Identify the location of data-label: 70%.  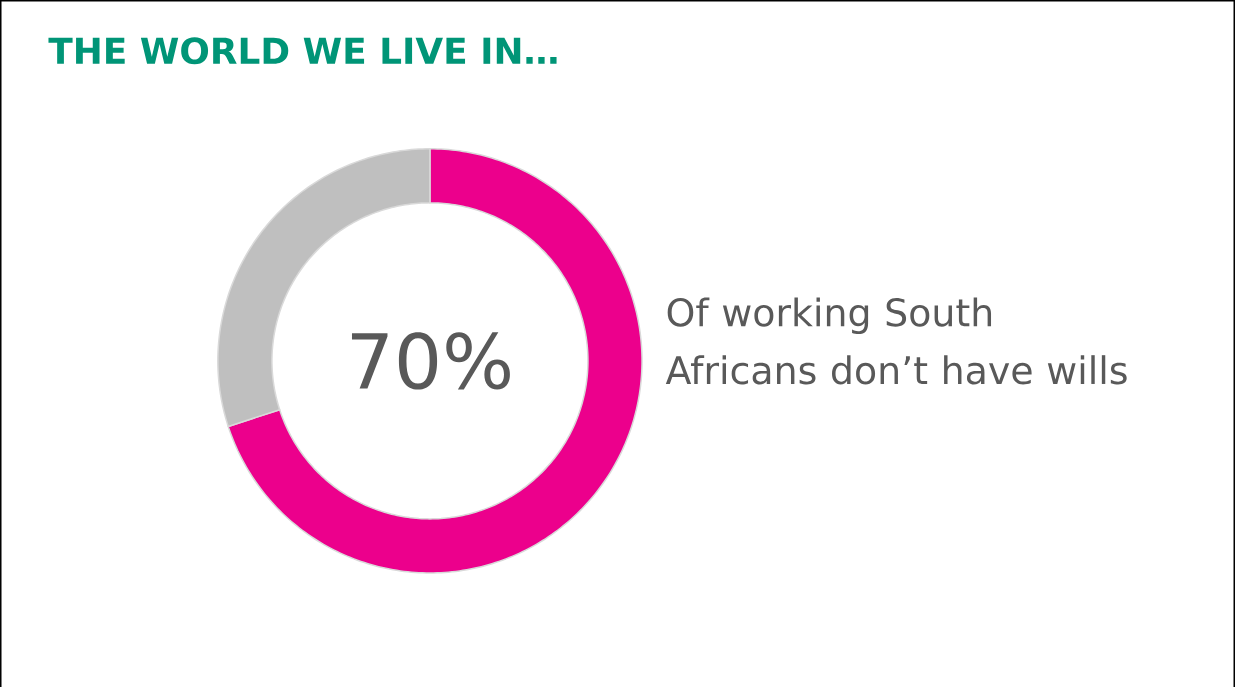
(430, 361).